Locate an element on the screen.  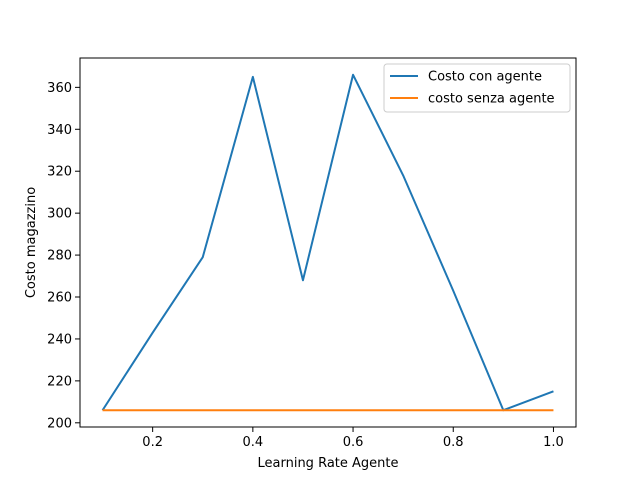
y-tick-label: 200 is located at coordinates (59, 423).